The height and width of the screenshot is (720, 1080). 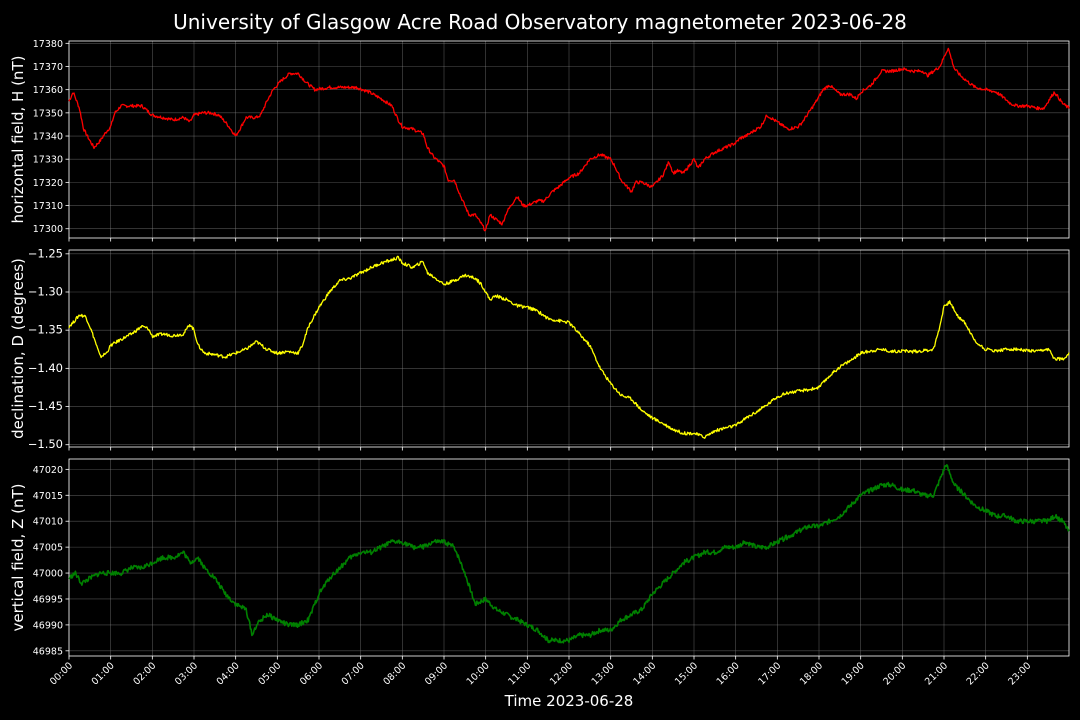 What do you see at coordinates (728, 673) in the screenshot?
I see `x-tick-label: 16:00` at bounding box center [728, 673].